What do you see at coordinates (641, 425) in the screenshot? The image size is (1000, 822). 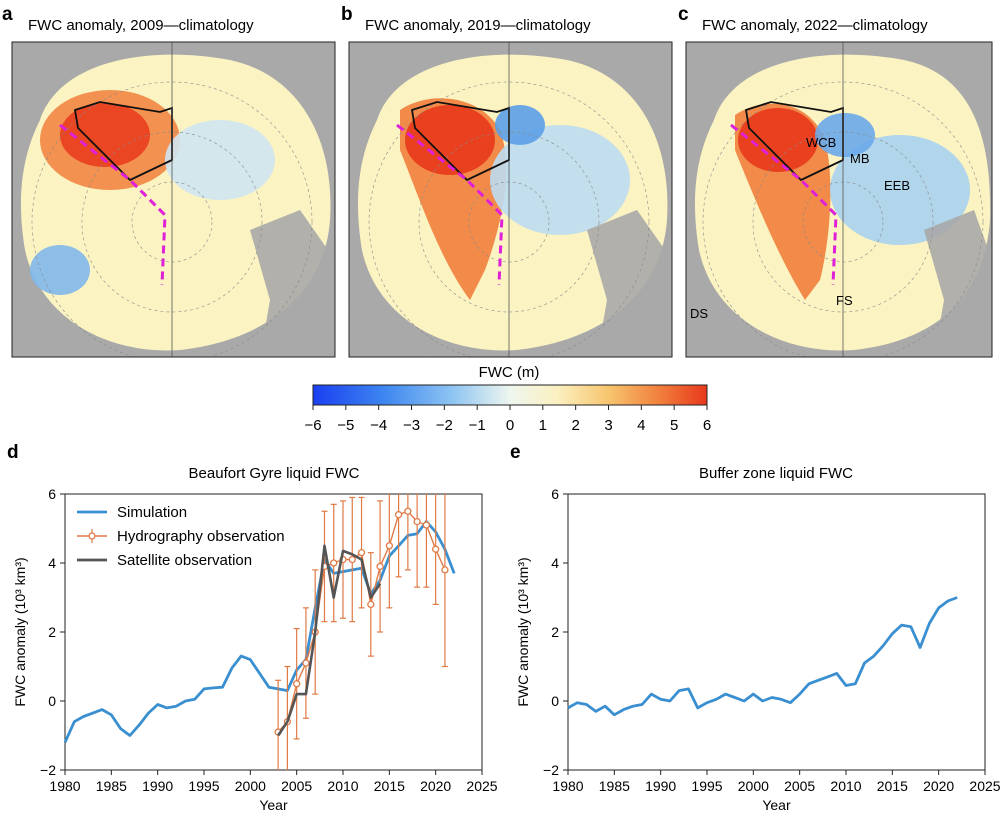 I see `colorbar-tick-label: 4` at bounding box center [641, 425].